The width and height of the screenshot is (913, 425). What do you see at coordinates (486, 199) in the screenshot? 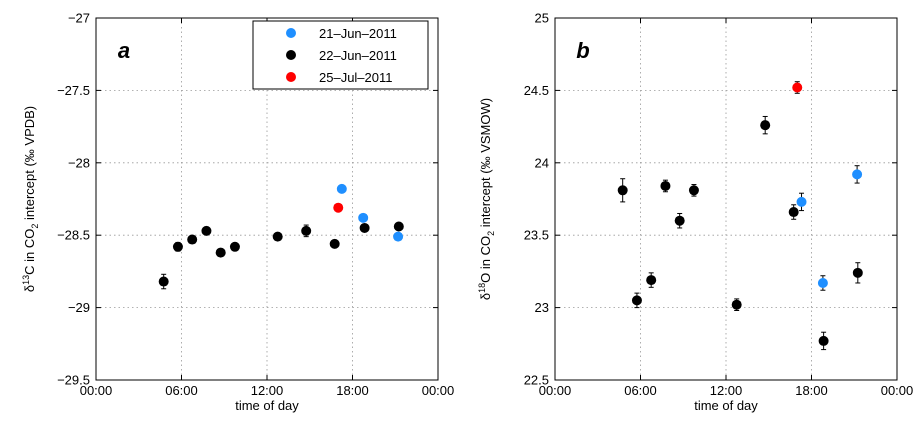
I see `y-axis-label: δ18O in CO2 intercept (‰ VSMOW)` at bounding box center [486, 199].